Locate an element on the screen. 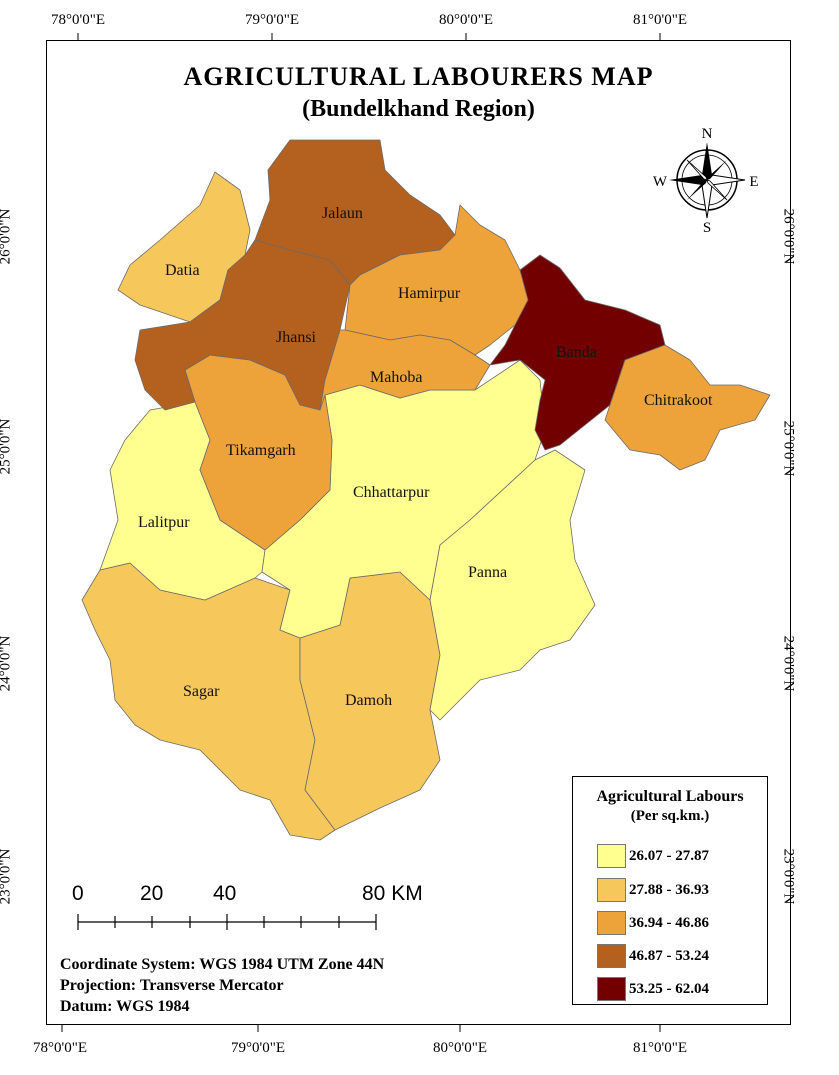 The image size is (839, 1075). projection-text: Projection: Transverse Mercator is located at coordinates (172, 985).